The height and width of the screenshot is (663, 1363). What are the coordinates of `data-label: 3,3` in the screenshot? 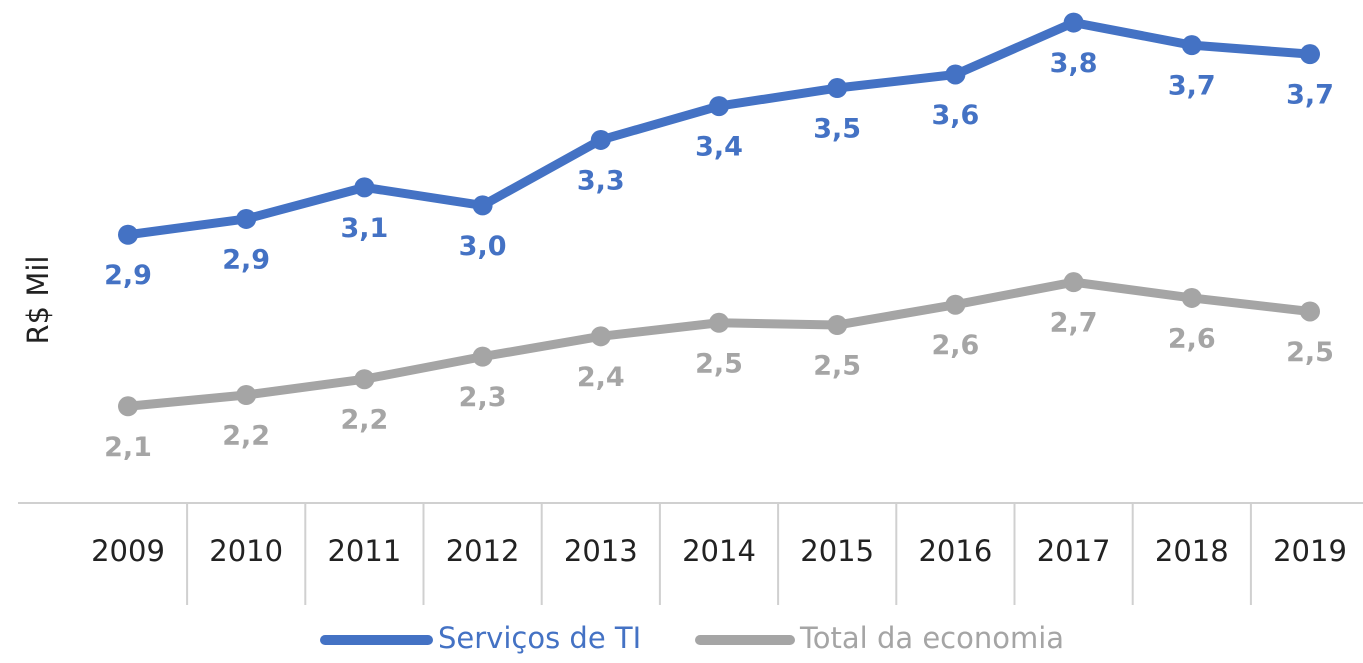 It's located at (601, 180).